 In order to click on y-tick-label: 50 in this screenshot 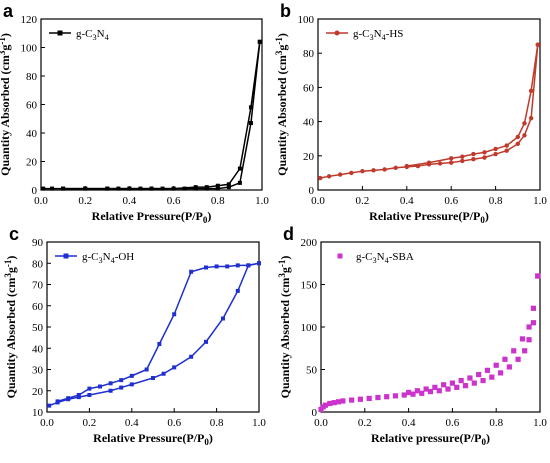, I will do `click(38, 328)`.